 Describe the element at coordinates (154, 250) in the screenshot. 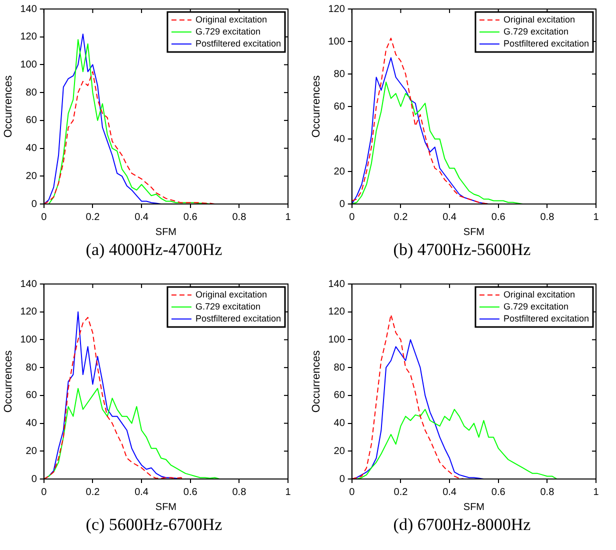

I see `text: (a) 4000Hz-4700Hz` at that location.